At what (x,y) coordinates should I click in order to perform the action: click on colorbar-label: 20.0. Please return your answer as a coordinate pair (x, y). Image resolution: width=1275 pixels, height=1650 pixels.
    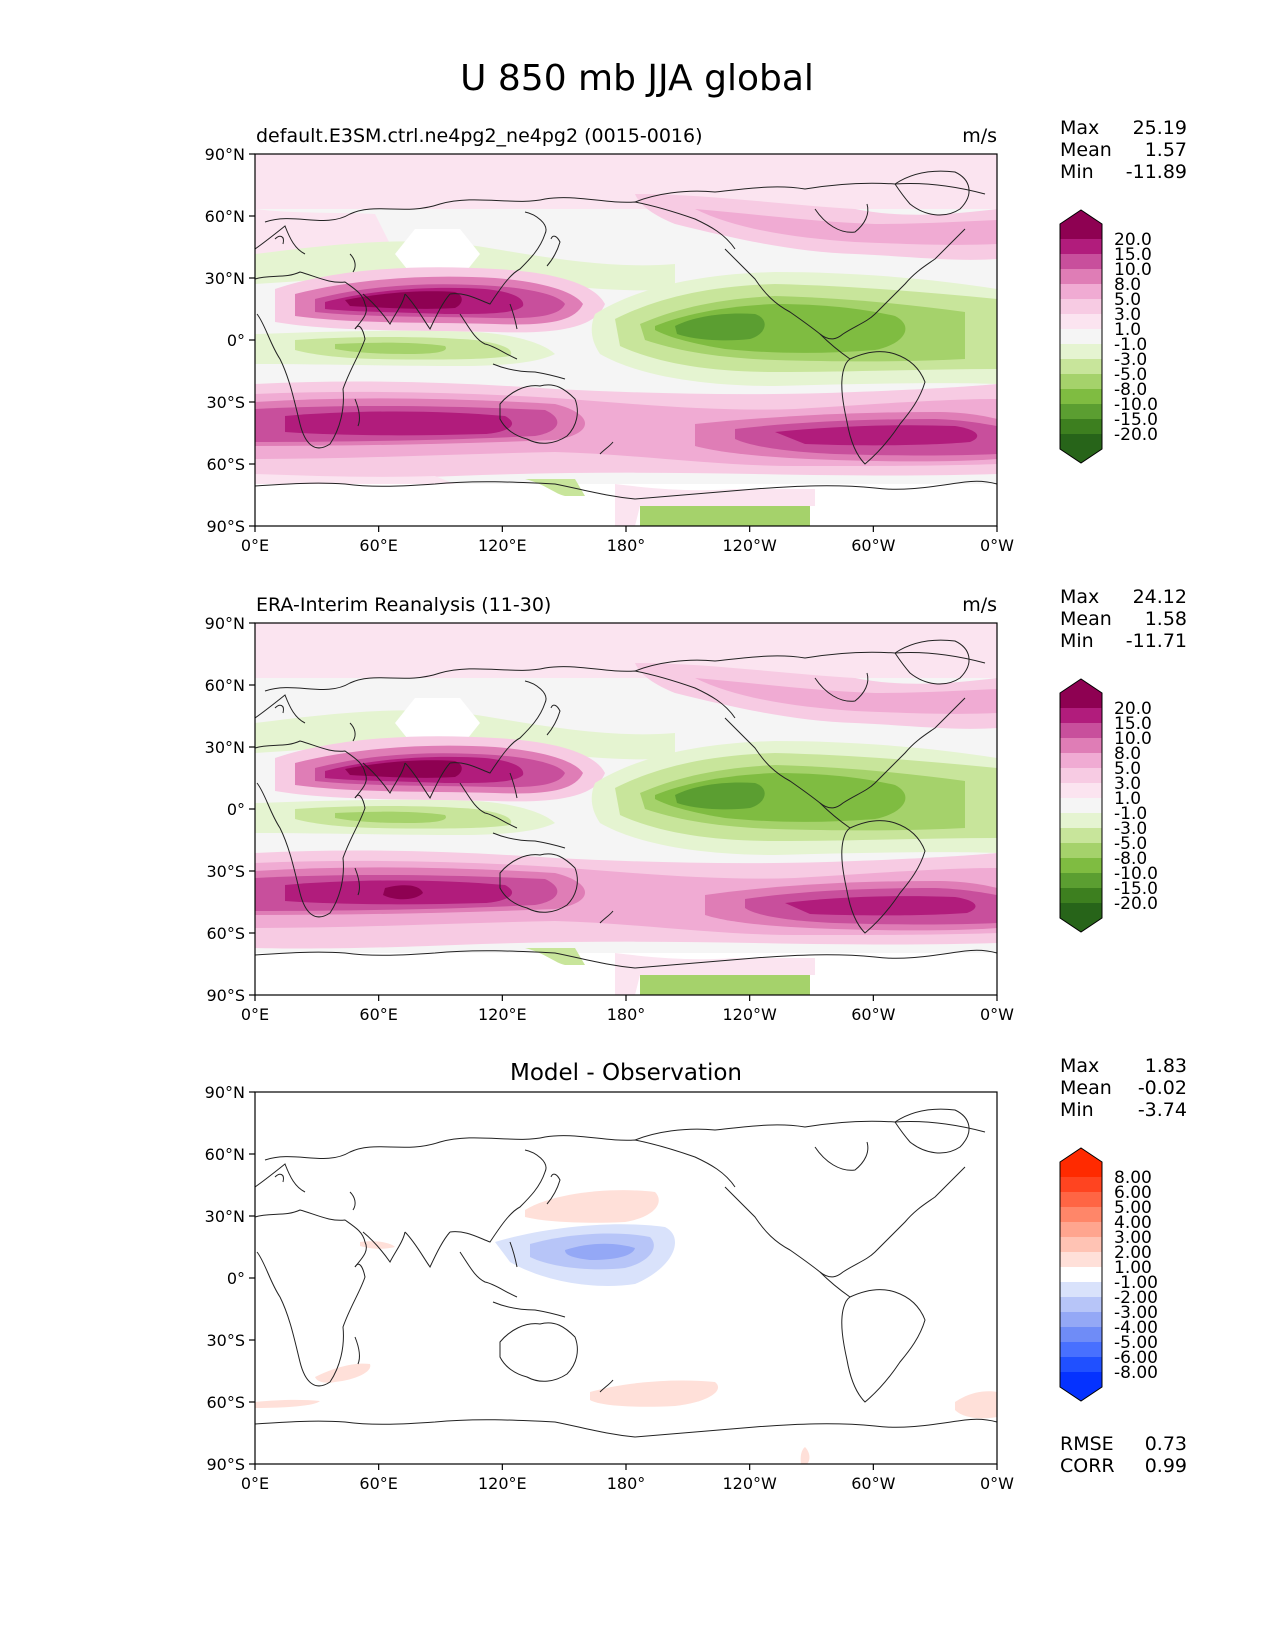
    Looking at the image, I should click on (1133, 240).